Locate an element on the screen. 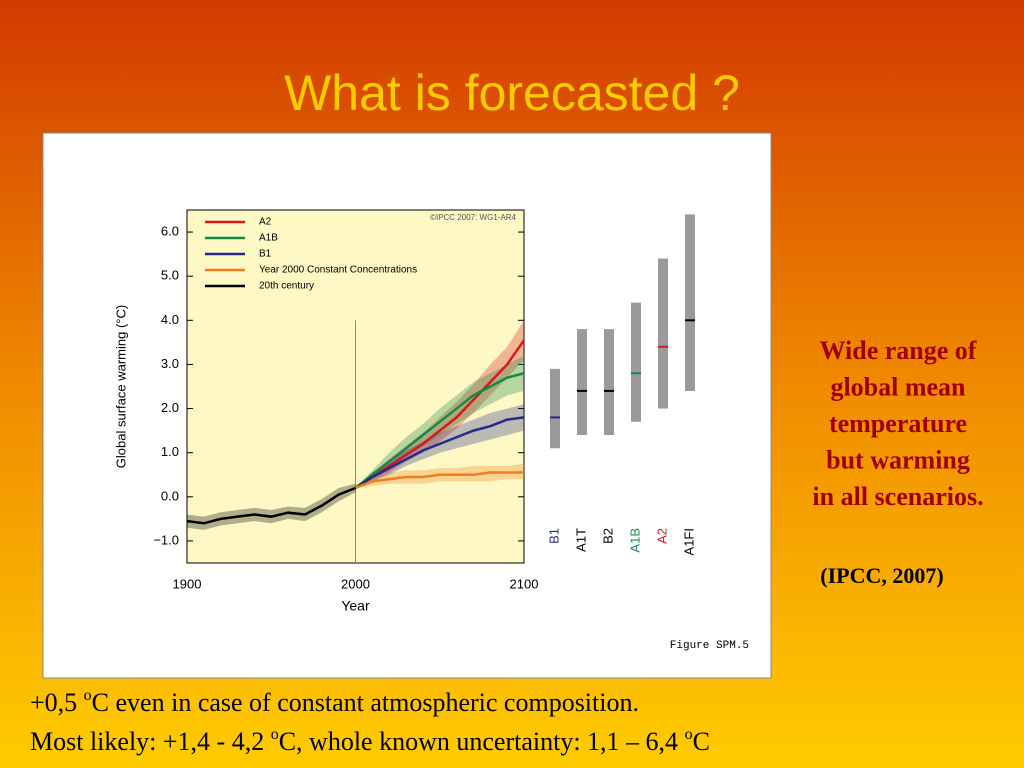  y-tick-label: 1.0 is located at coordinates (170, 451).